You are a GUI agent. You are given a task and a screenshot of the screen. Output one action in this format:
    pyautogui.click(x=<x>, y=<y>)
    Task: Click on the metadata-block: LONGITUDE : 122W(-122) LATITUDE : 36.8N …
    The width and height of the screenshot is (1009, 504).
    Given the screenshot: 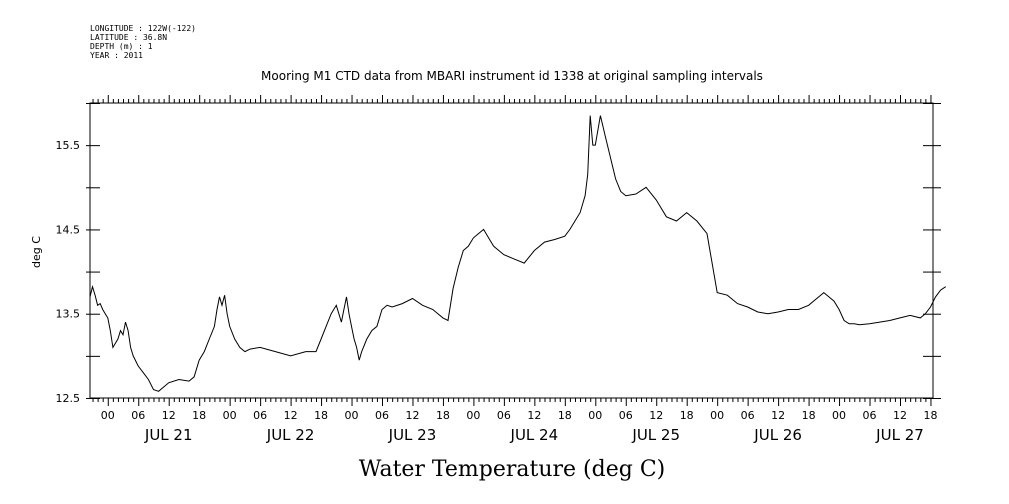 What is the action you would take?
    pyautogui.click(x=143, y=42)
    